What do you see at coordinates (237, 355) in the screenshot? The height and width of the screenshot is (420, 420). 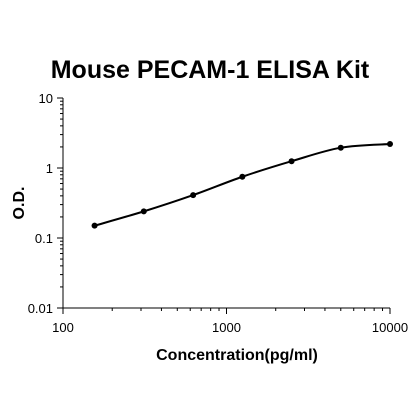 I see `x-axis-title: Concentration(pg/ml)` at bounding box center [237, 355].